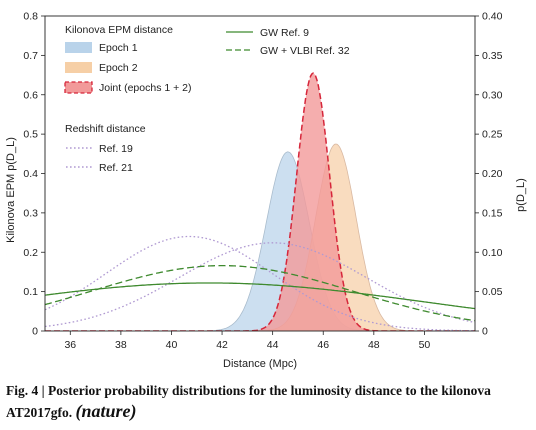 This screenshot has height=430, width=536. What do you see at coordinates (492, 95) in the screenshot?
I see `y-right-tick-label: 0.30` at bounding box center [492, 95].